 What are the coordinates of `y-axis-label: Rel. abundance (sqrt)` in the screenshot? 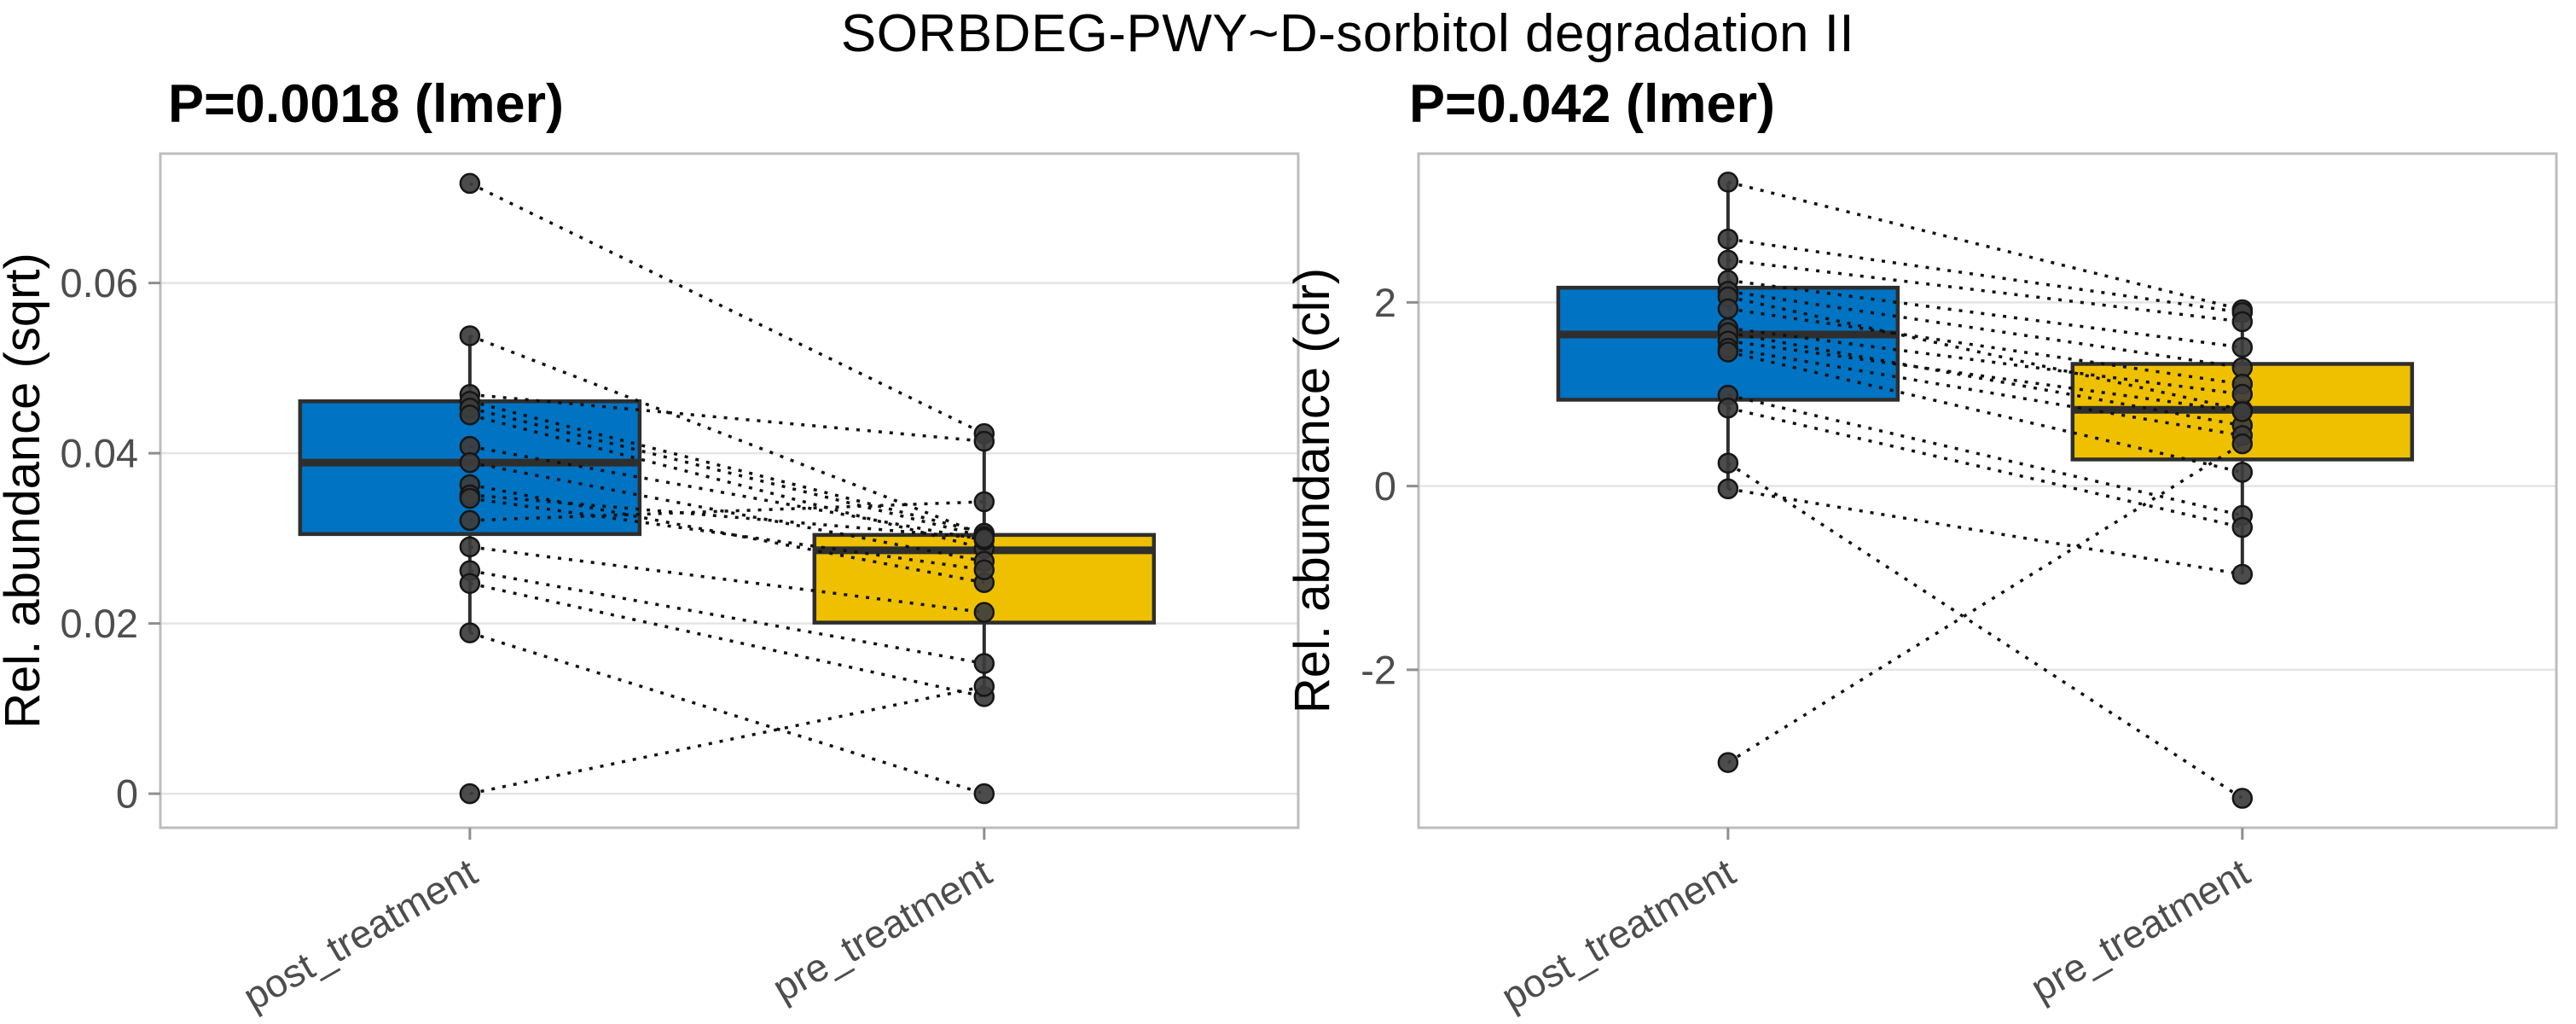 It's located at (25, 491).